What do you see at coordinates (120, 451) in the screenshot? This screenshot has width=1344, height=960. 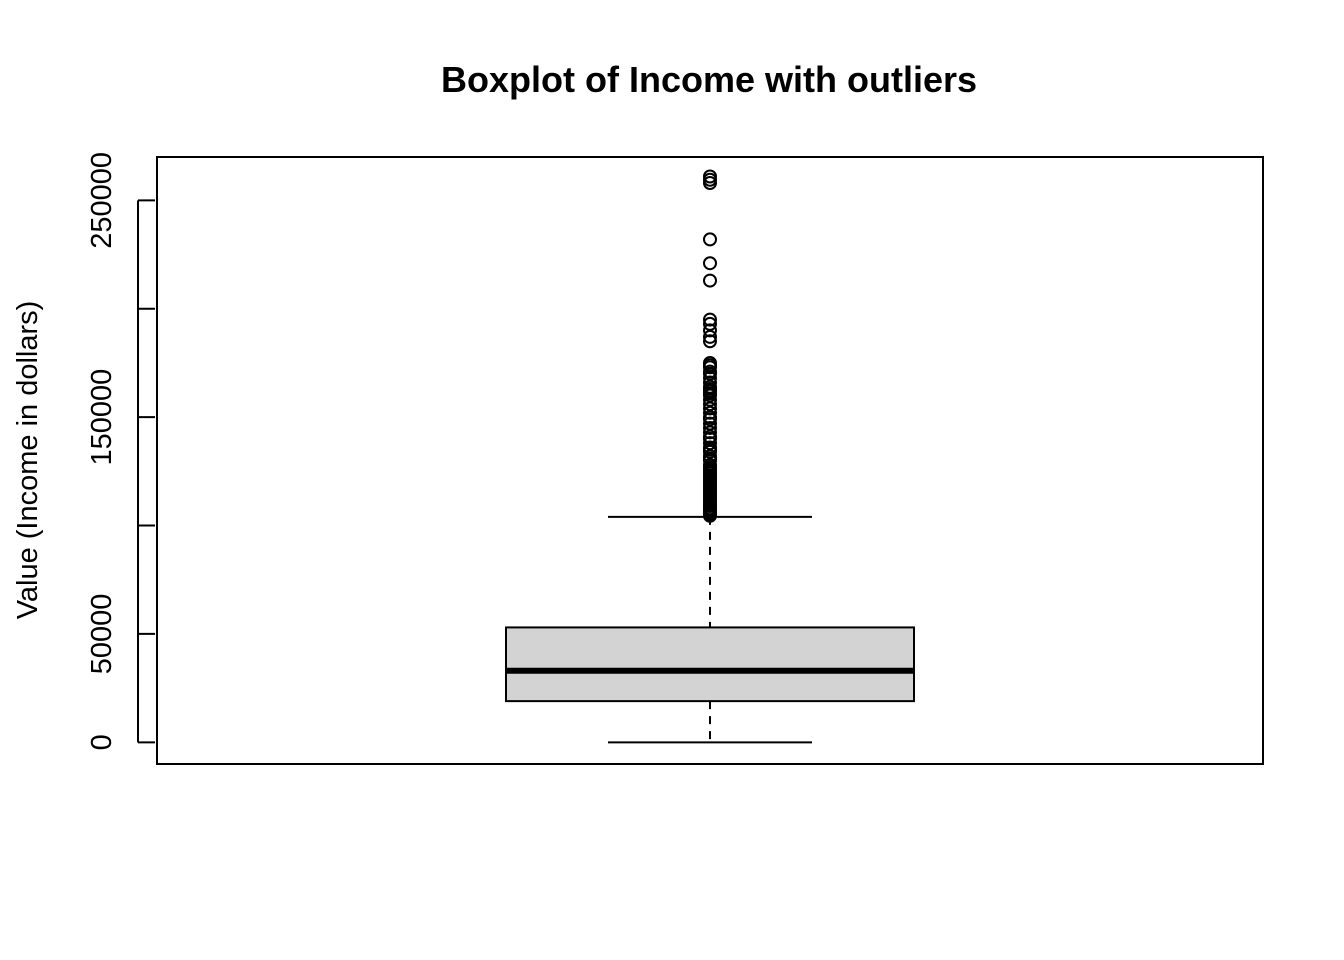 I see `y-axis: 0 50000 150000 250000` at bounding box center [120, 451].